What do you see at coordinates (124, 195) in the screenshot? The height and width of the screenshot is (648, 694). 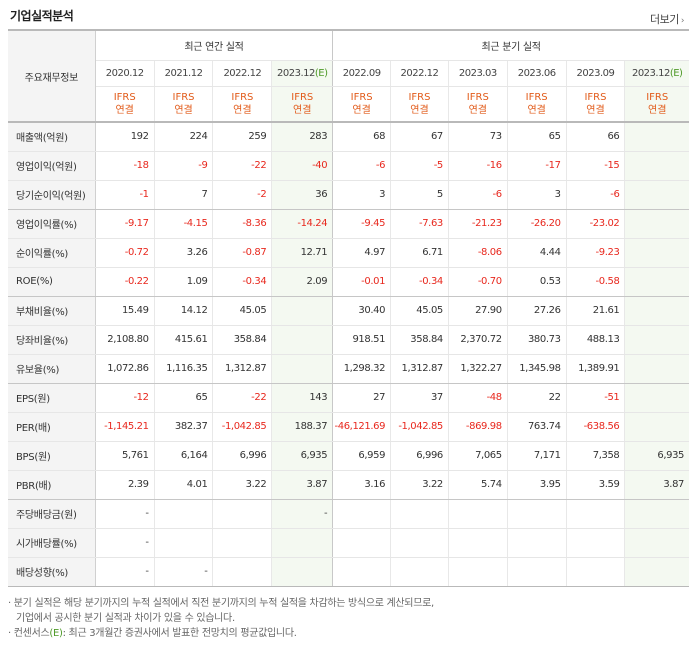 I see `table-cell: -1` at bounding box center [124, 195].